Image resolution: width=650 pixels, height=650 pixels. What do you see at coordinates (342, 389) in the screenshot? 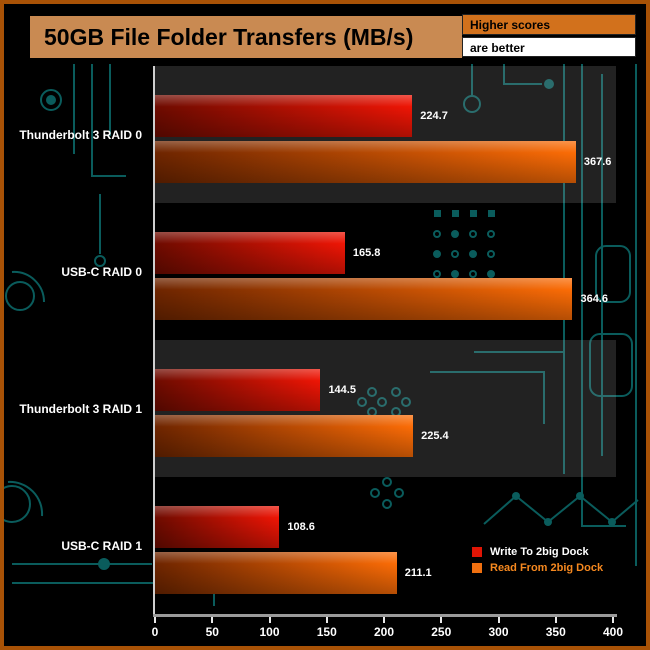
I see `value-label: 144.5` at bounding box center [342, 389].